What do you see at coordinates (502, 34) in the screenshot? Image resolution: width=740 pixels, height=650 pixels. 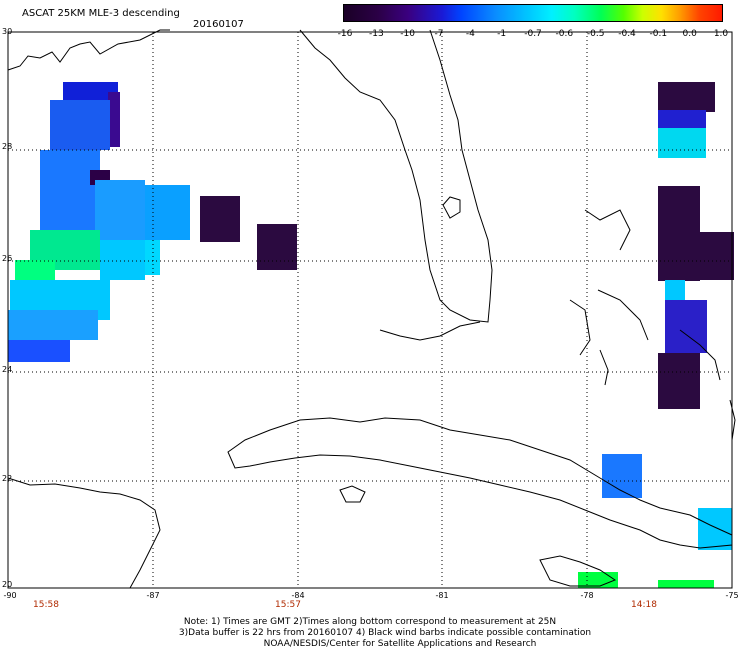 I see `colorbar-tick: -1` at bounding box center [502, 34].